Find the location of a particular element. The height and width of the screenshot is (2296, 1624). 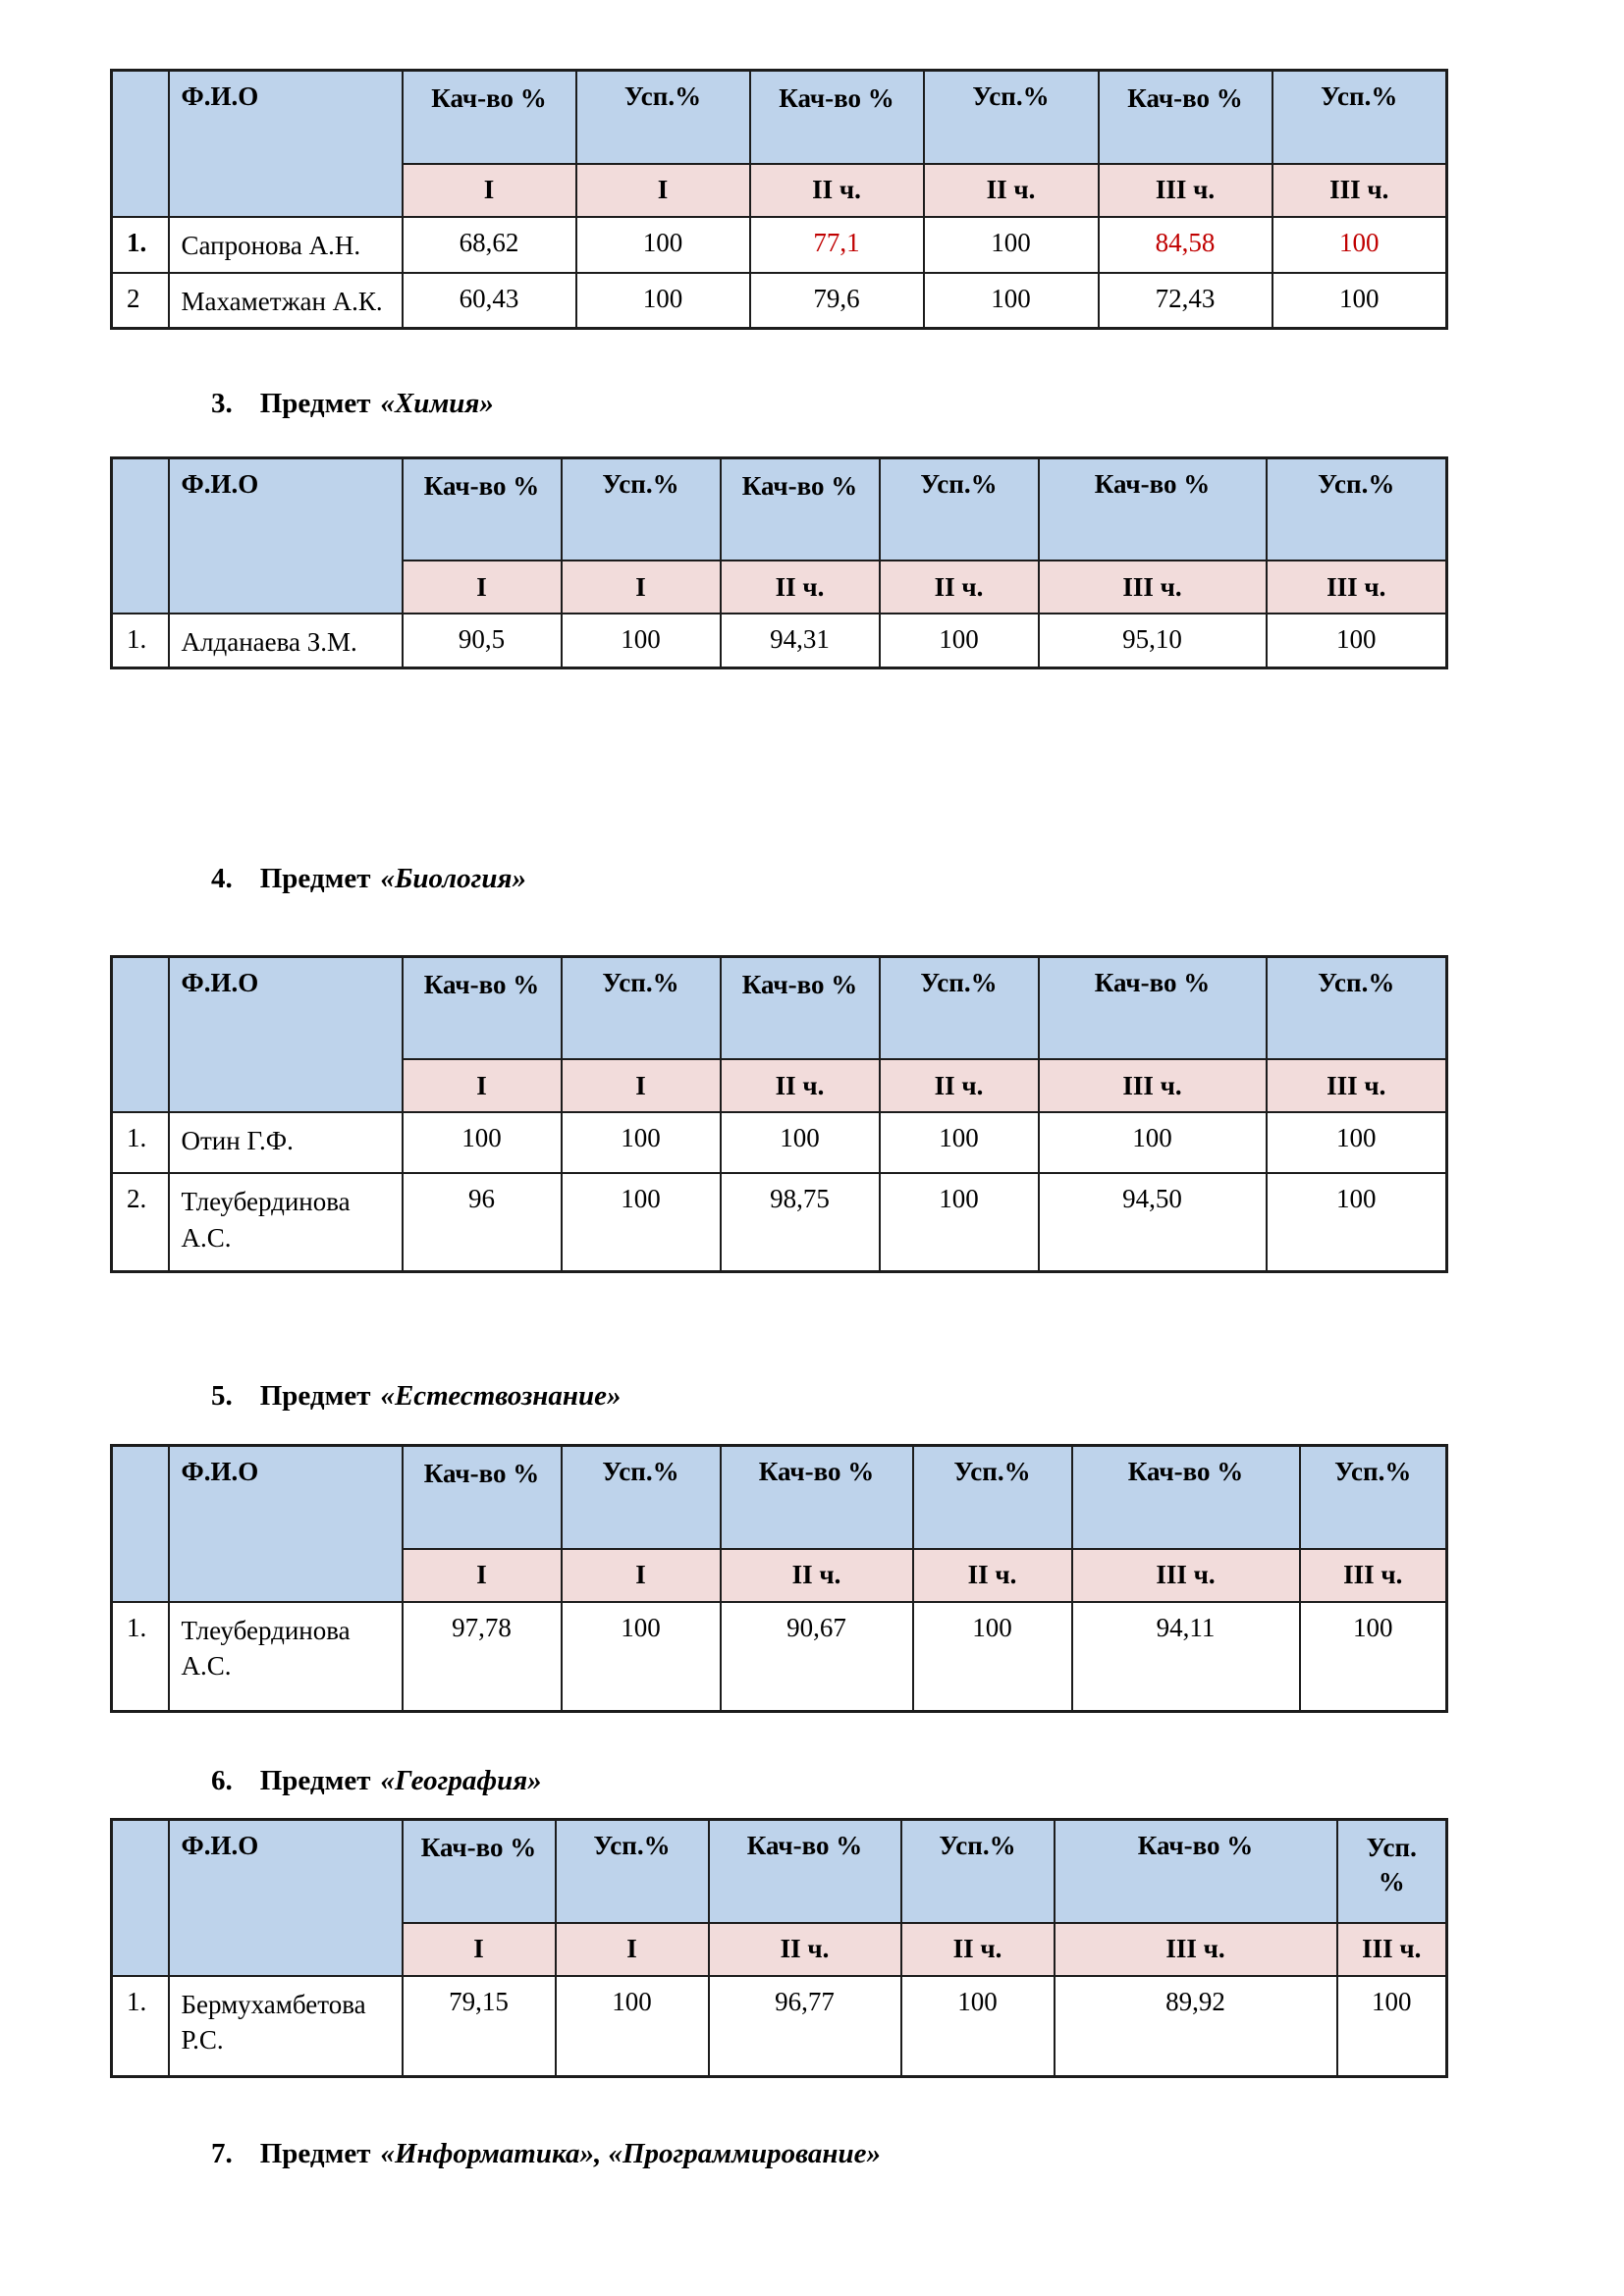

score-value: 79,6 is located at coordinates (836, 301).